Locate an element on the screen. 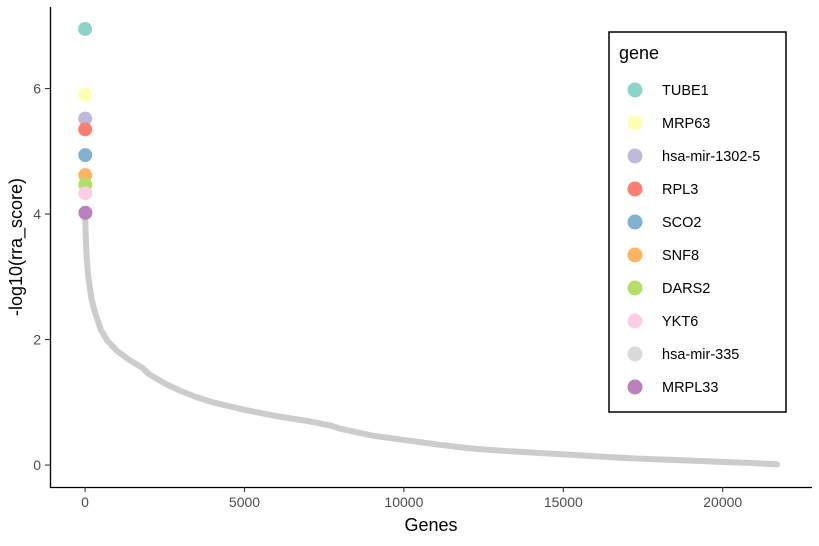 The width and height of the screenshot is (819, 546). legend-title: gene is located at coordinates (639, 53).